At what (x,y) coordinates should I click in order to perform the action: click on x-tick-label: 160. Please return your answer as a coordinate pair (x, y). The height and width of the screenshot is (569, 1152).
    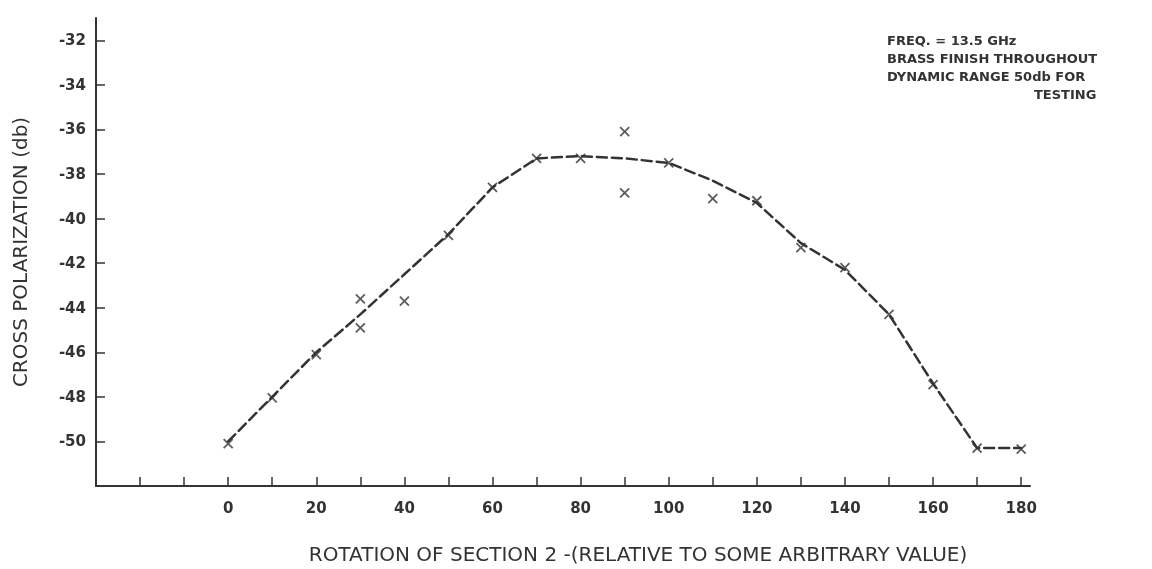
    Looking at the image, I should click on (933, 507).